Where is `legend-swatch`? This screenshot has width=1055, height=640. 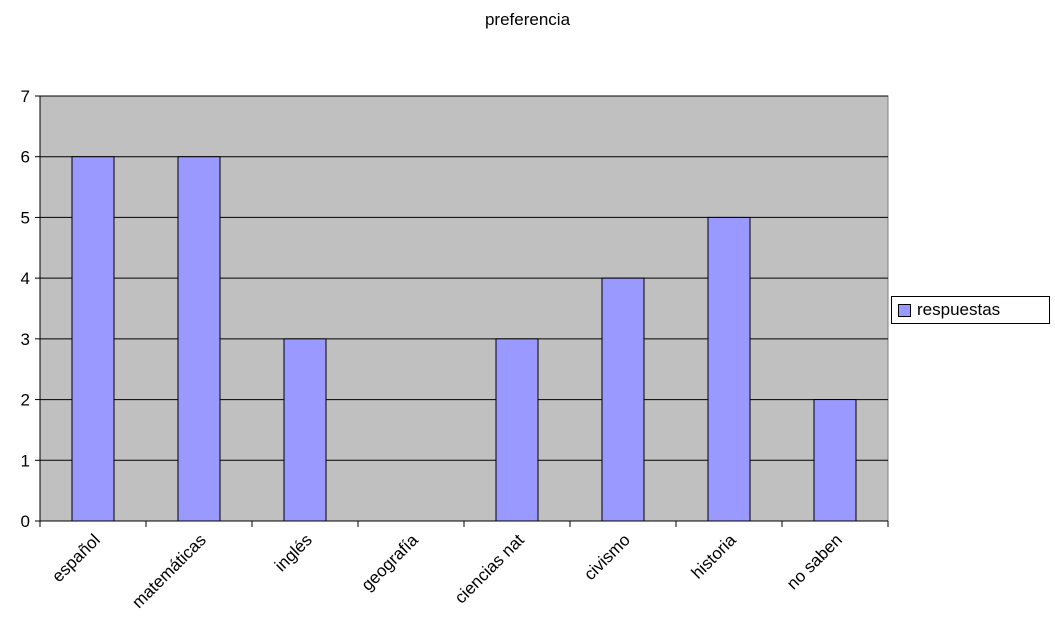
legend-swatch is located at coordinates (904, 310).